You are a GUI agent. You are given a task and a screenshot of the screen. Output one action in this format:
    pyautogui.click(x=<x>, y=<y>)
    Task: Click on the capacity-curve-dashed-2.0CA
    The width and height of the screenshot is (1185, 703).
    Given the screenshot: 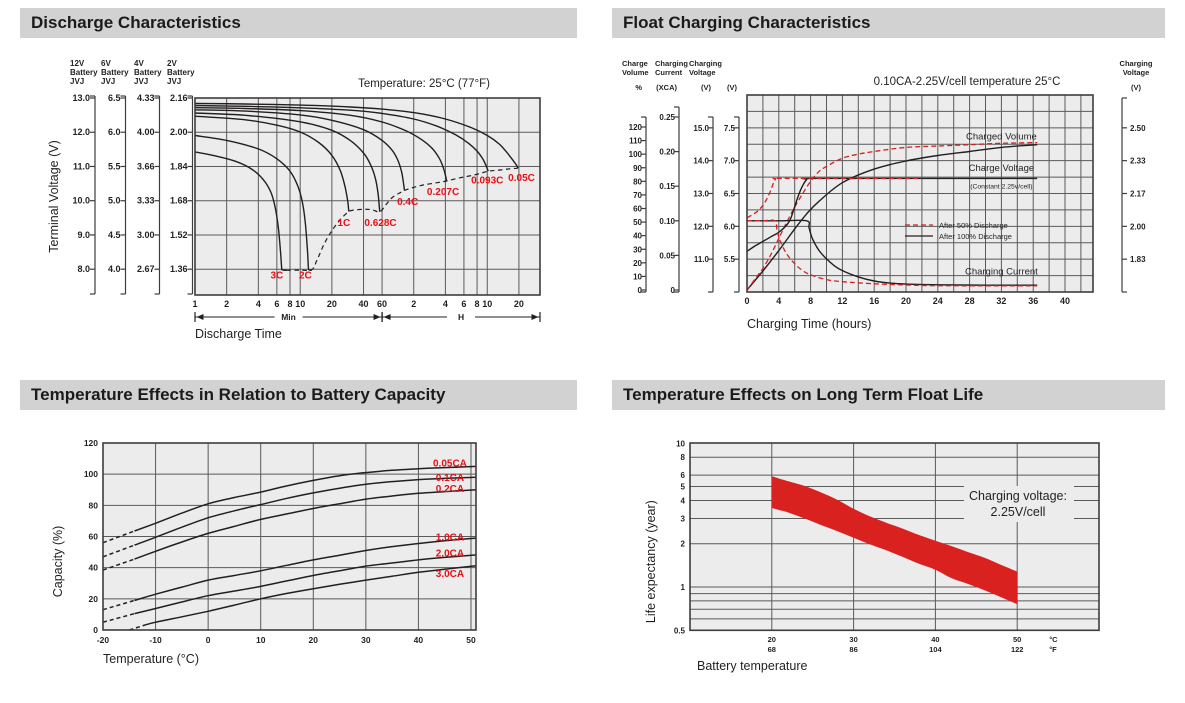 What is the action you would take?
    pyautogui.click(x=118, y=617)
    